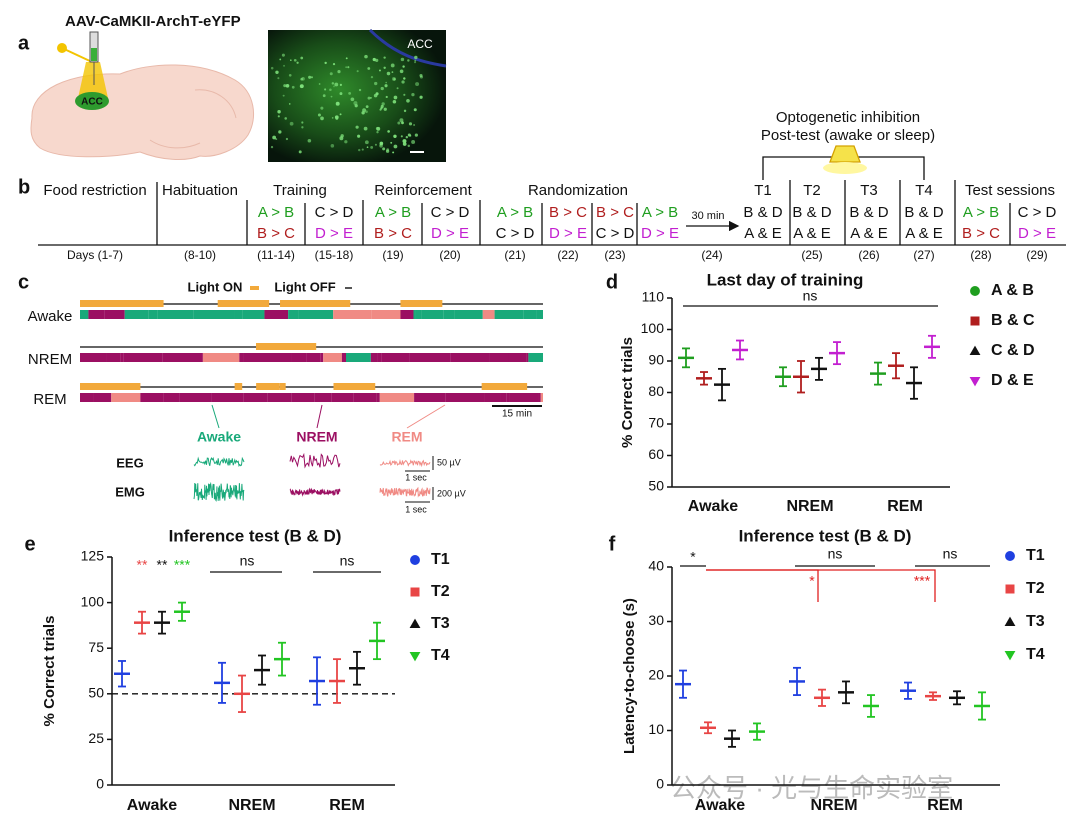 This screenshot has height=833, width=1080. Describe the element at coordinates (49, 399) in the screenshot. I see `row-label: REM` at that location.